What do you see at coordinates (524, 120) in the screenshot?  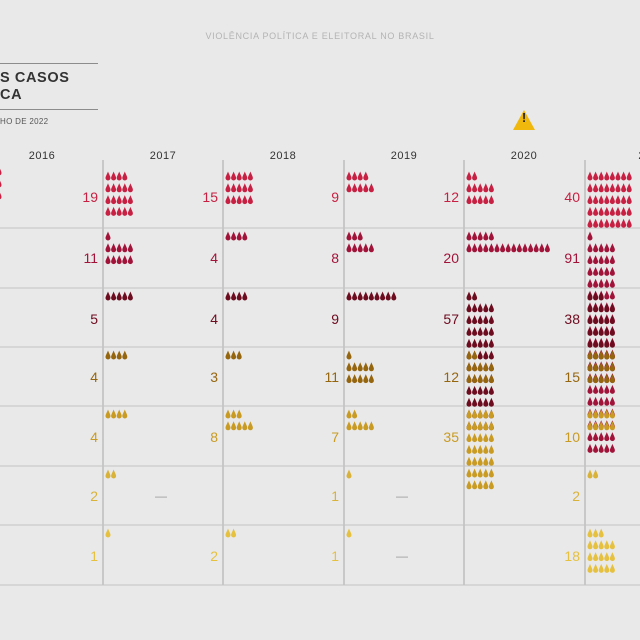 I see `warning-icon: !` at bounding box center [524, 120].